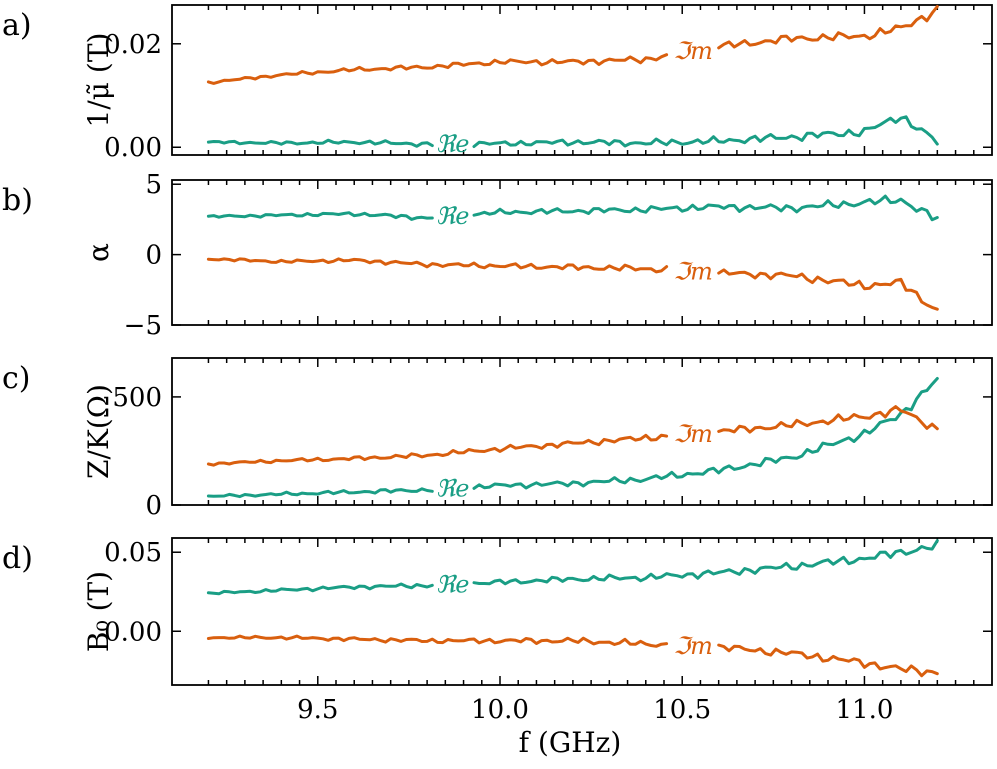 The height and width of the screenshot is (769, 997). What do you see at coordinates (98, 80) in the screenshot?
I see `y-axis-label: 1/μ̃ (T)` at bounding box center [98, 80].